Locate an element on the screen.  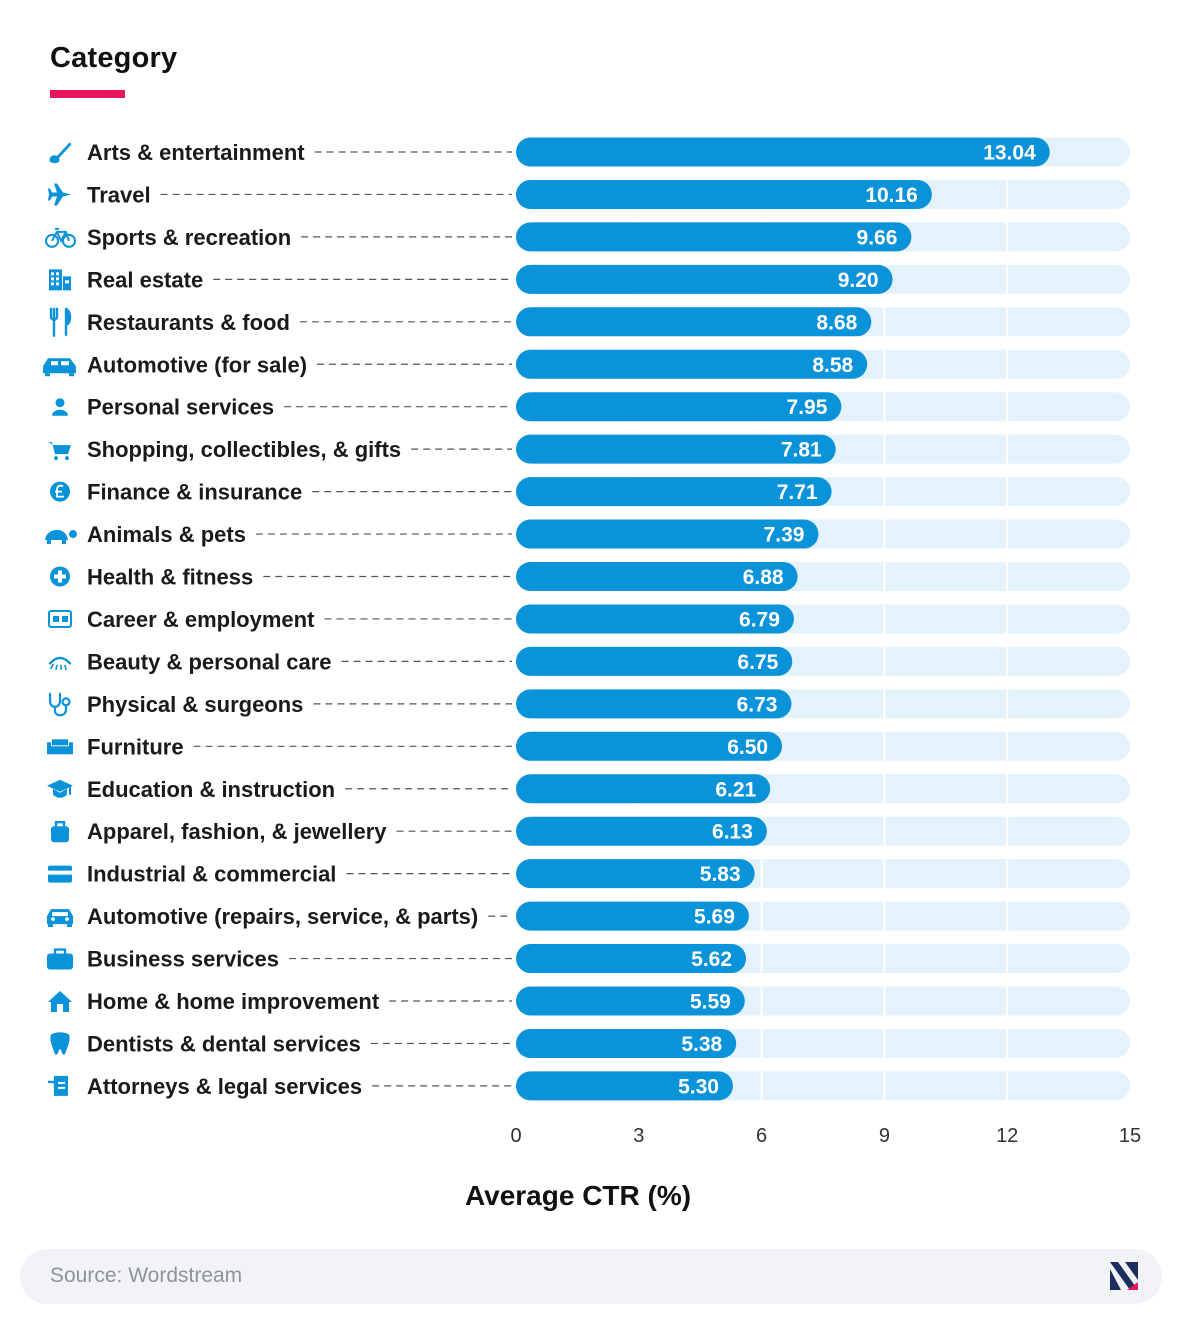
category-label: Sports & recreation is located at coordinates (189, 237).